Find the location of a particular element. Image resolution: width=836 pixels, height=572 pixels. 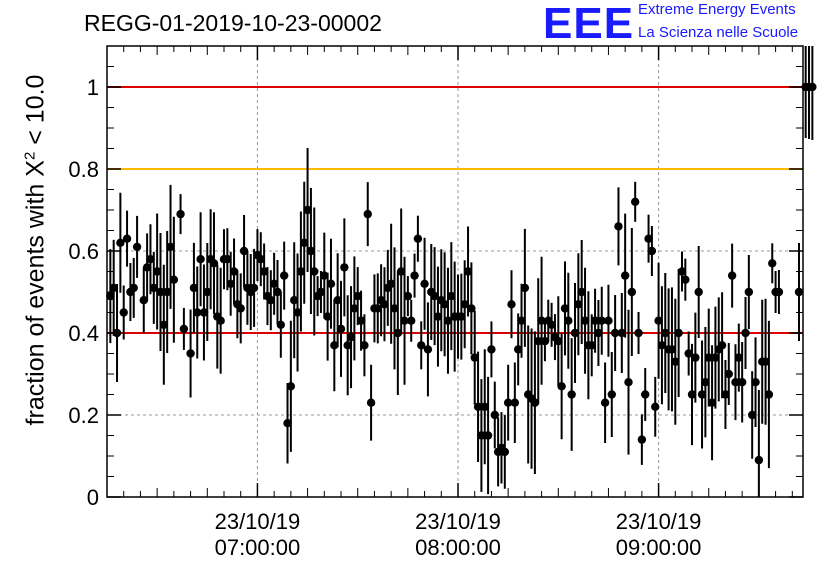

chart-title: REGG-01-2019-10-23-00002 is located at coordinates (233, 23).